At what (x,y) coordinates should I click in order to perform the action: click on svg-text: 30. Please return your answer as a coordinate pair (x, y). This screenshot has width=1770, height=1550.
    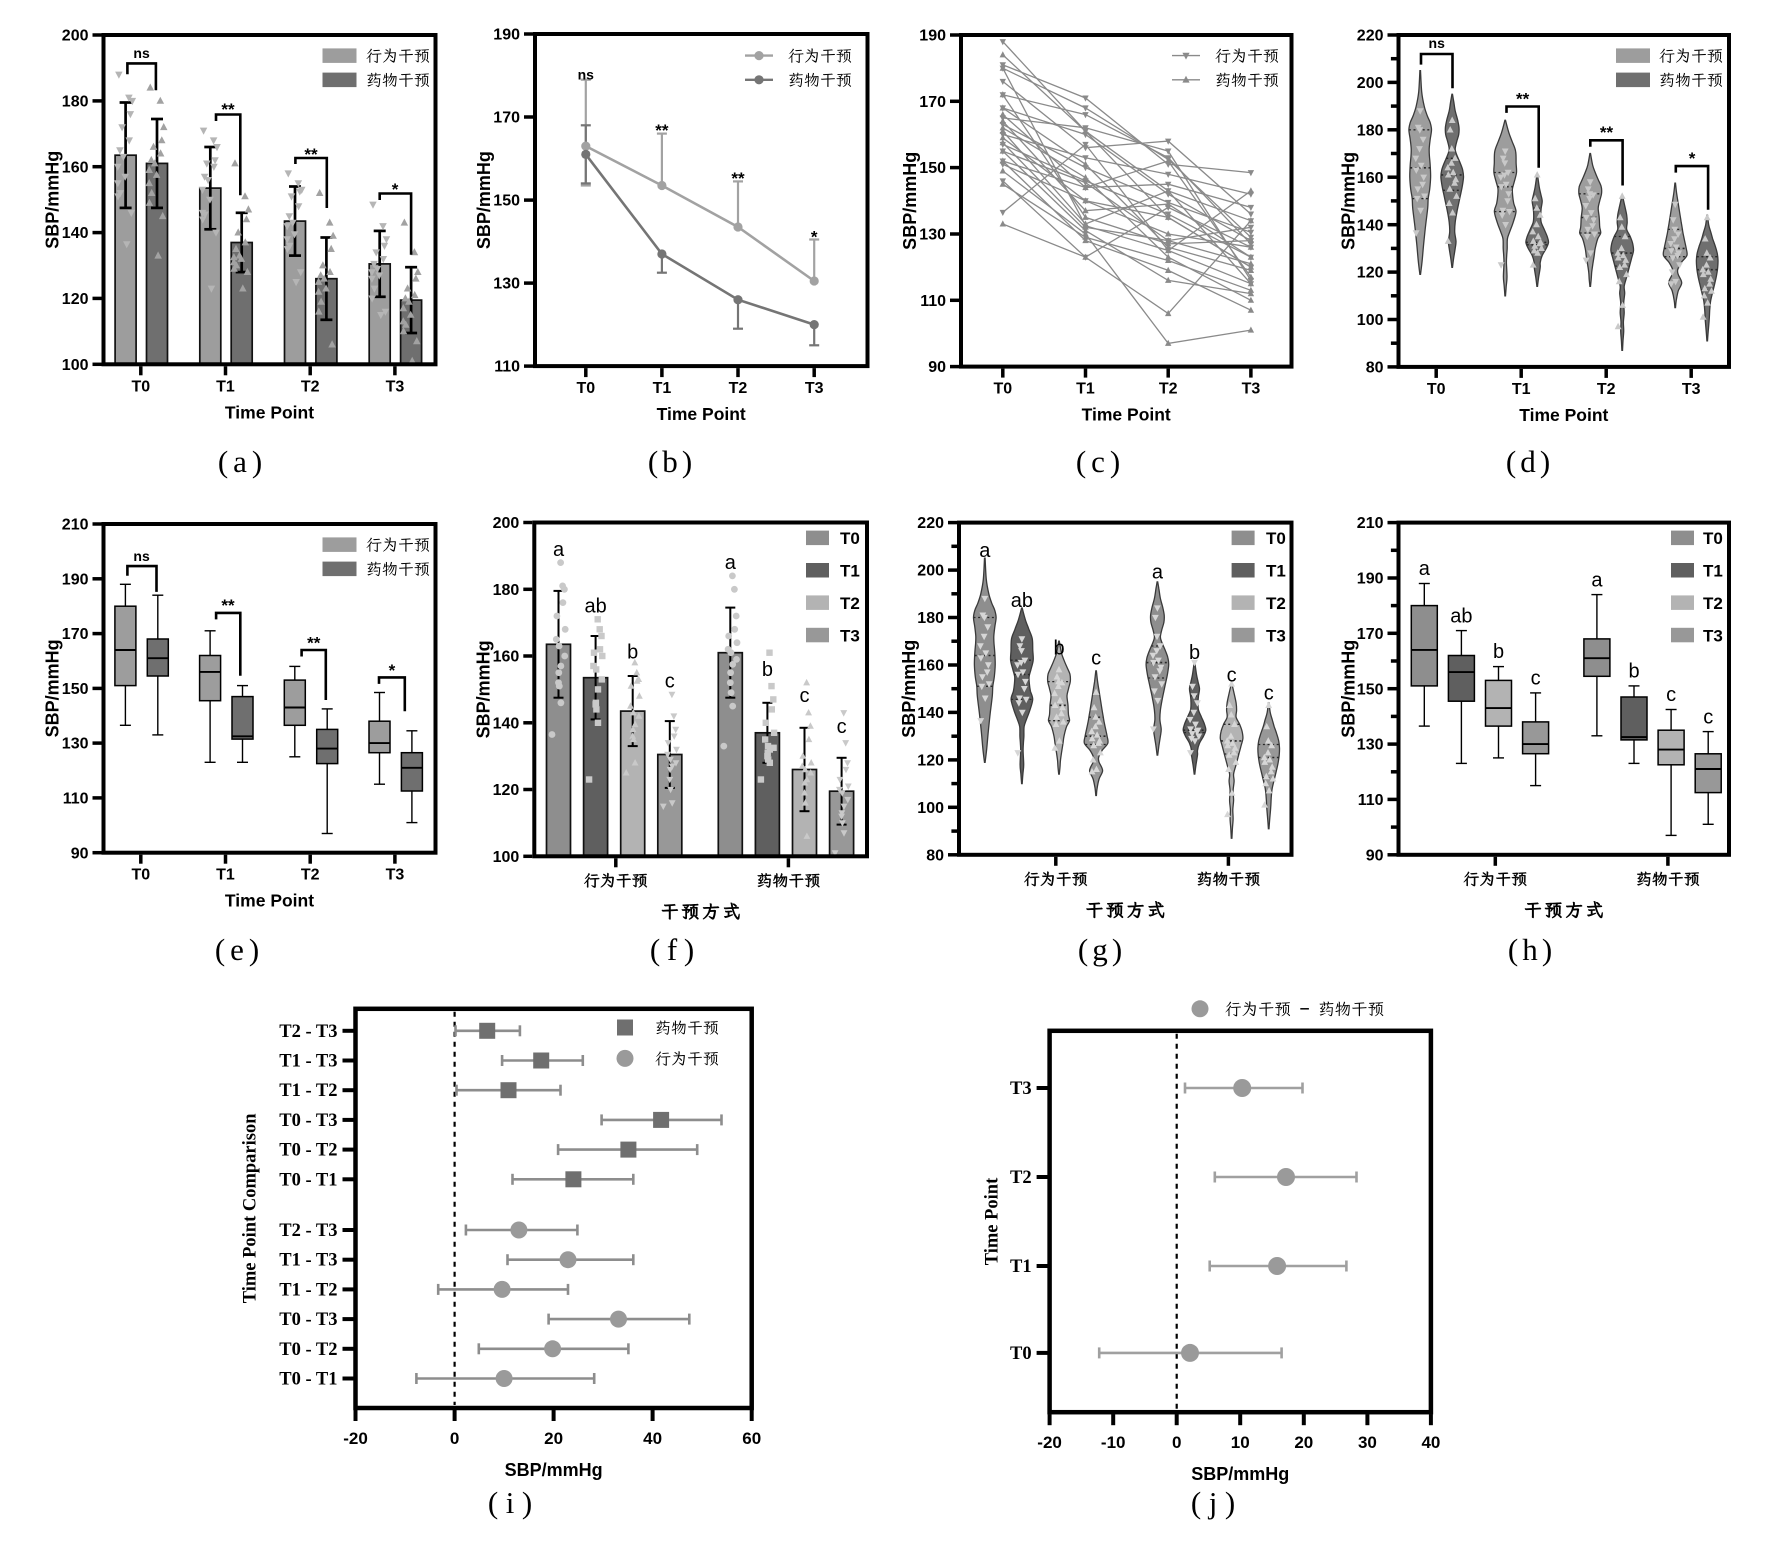
    Looking at the image, I should click on (1367, 1442).